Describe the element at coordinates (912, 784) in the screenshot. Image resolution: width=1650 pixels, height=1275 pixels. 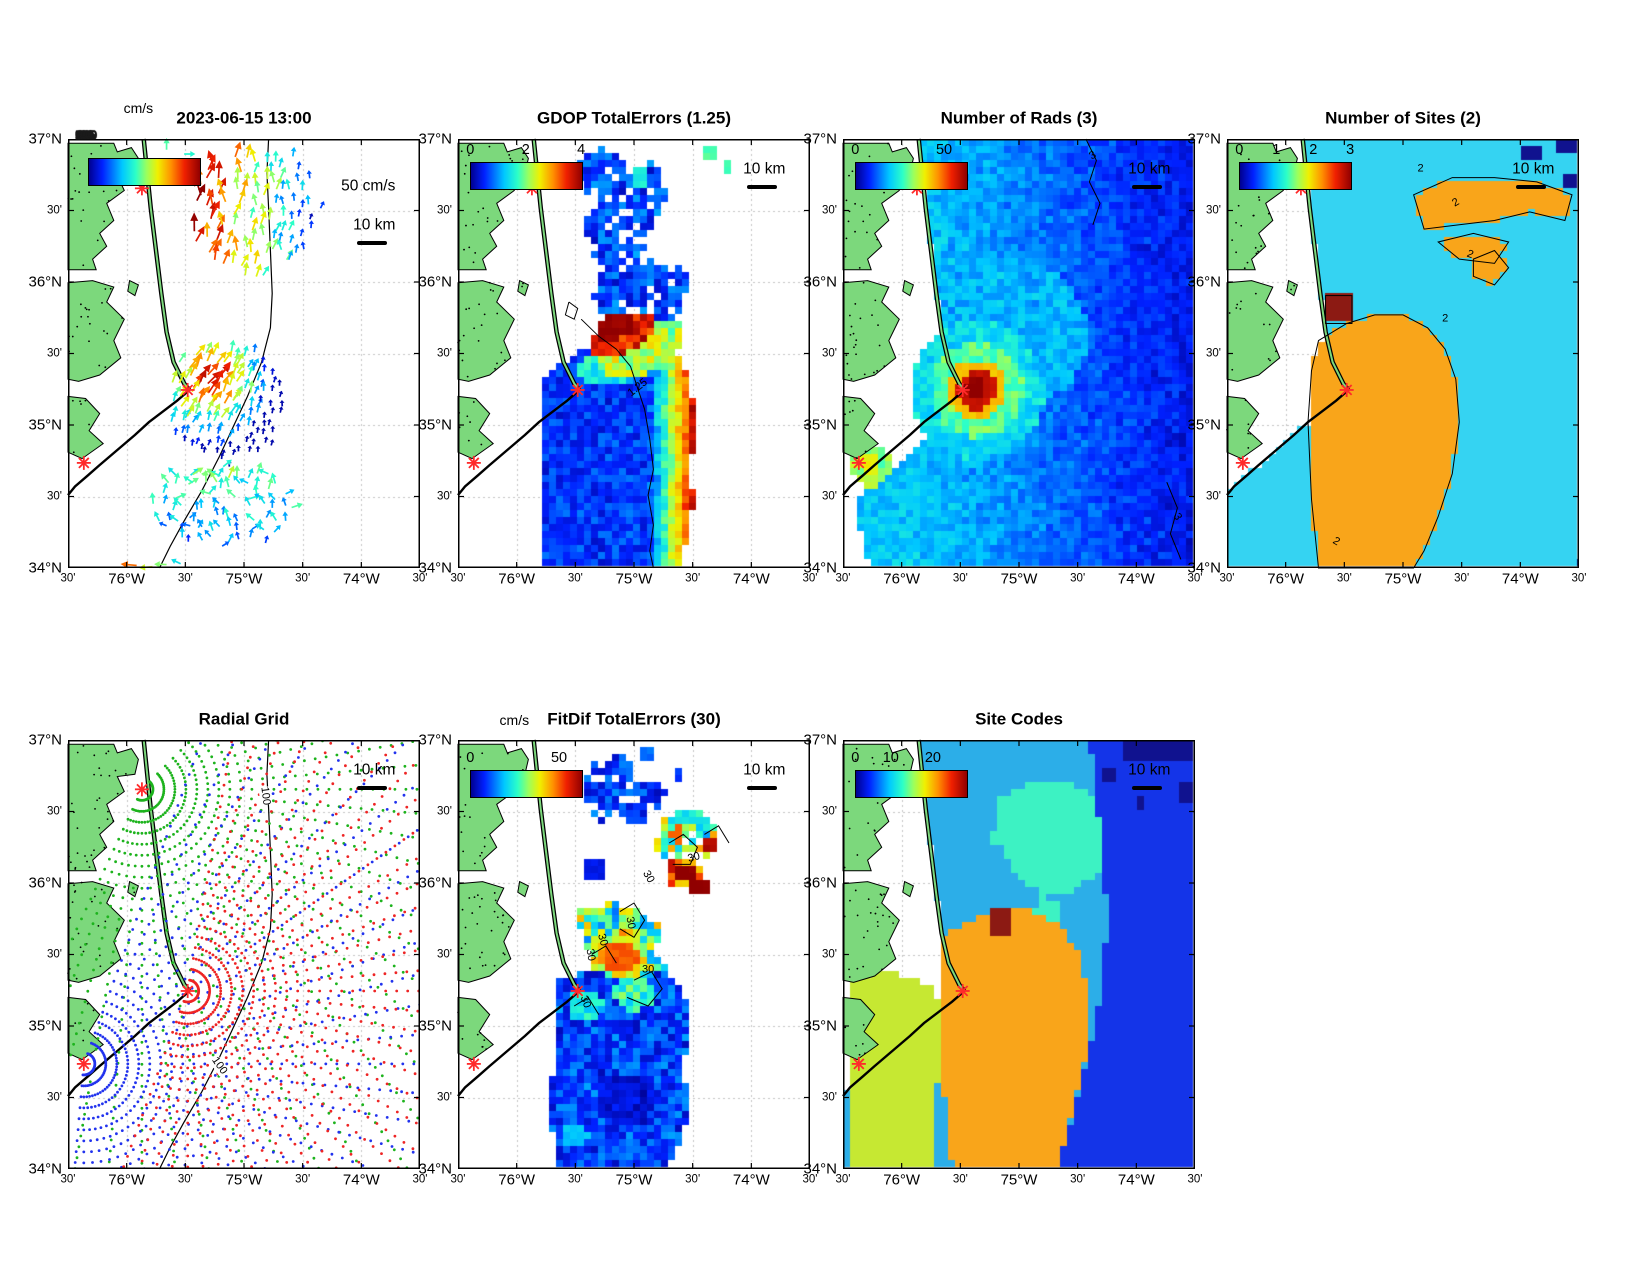
I see `colorbar-site-codes` at that location.